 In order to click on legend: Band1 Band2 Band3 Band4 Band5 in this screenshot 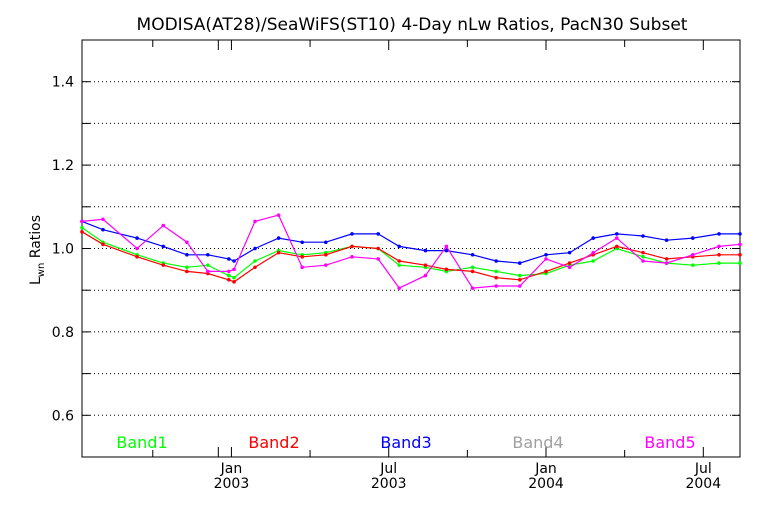, I will do `click(405, 442)`.